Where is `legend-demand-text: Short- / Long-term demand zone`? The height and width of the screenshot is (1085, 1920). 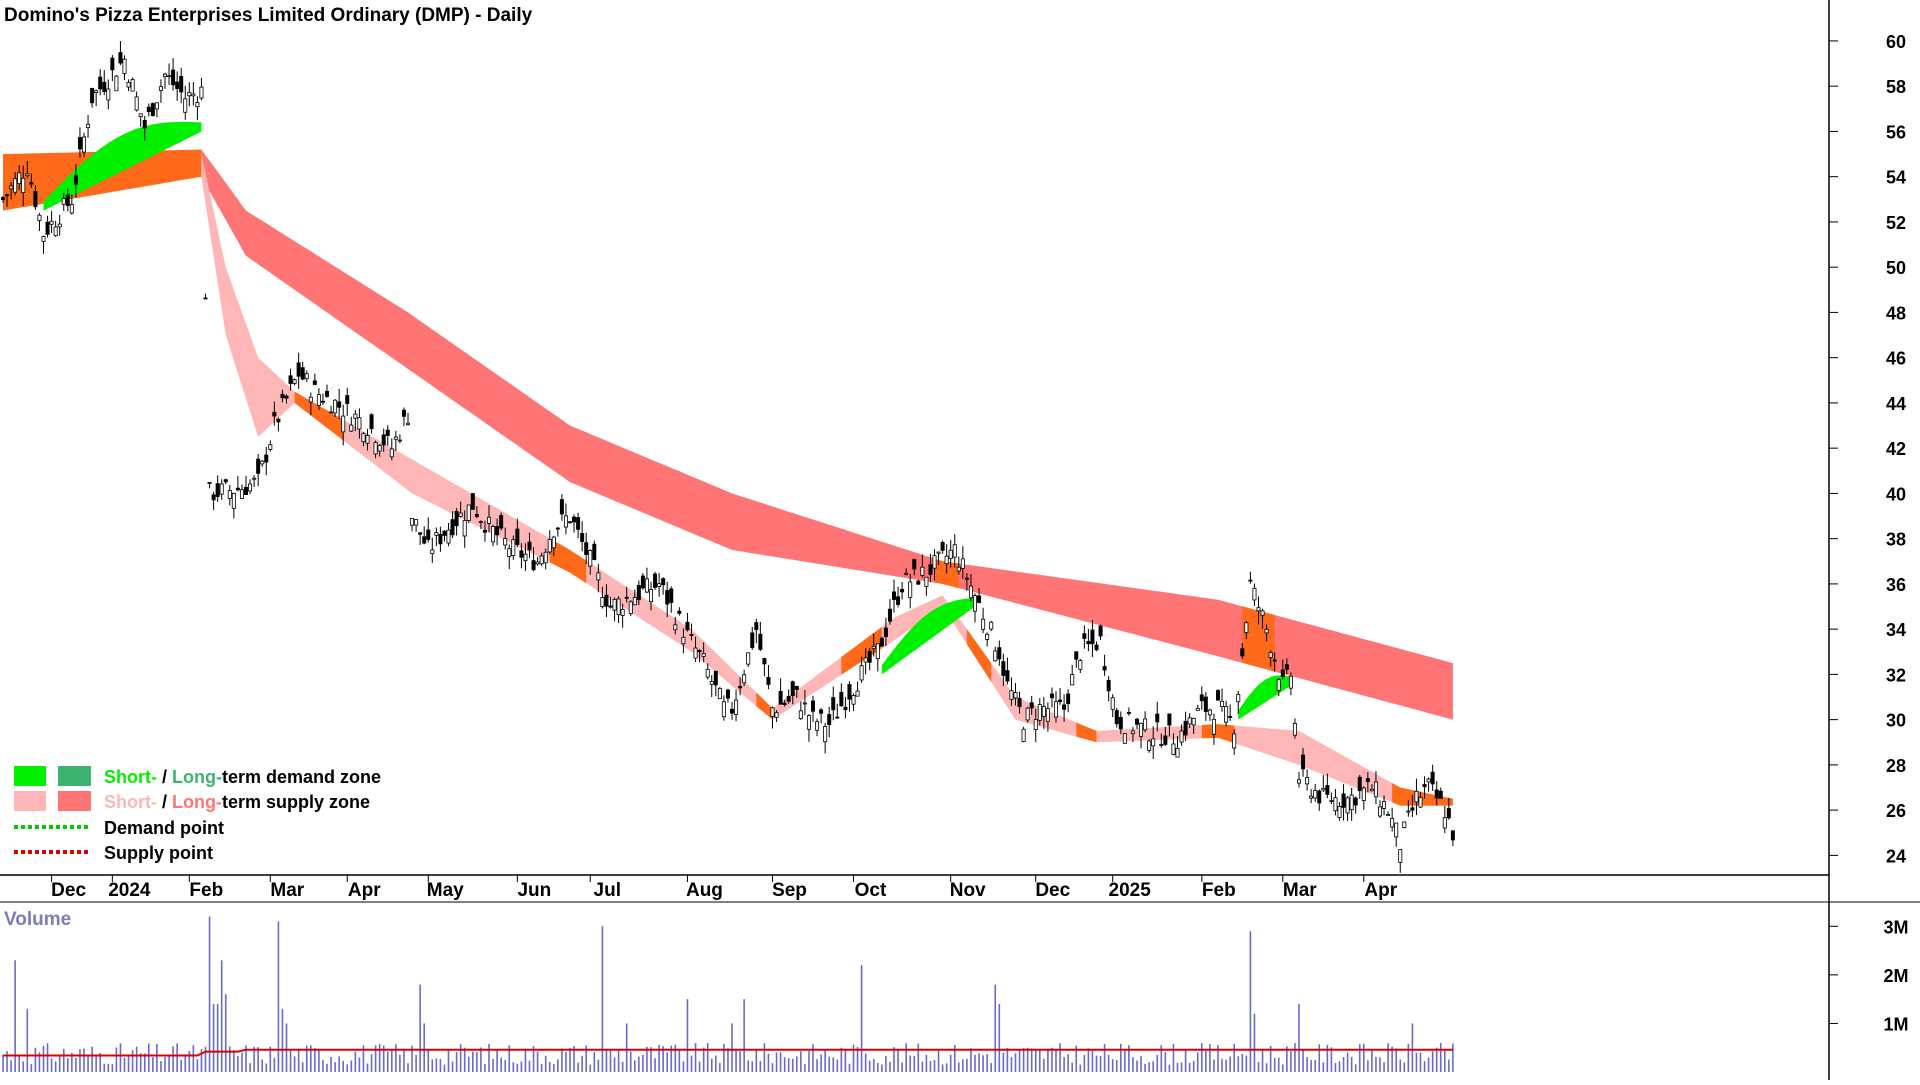
legend-demand-text: Short- / Long-term demand zone is located at coordinates (242, 777).